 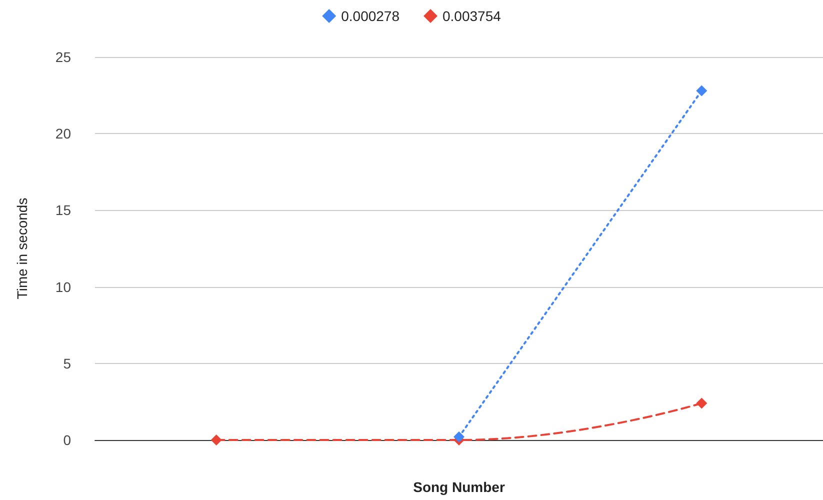 What do you see at coordinates (63, 286) in the screenshot?
I see `y-tick-label: 10` at bounding box center [63, 286].